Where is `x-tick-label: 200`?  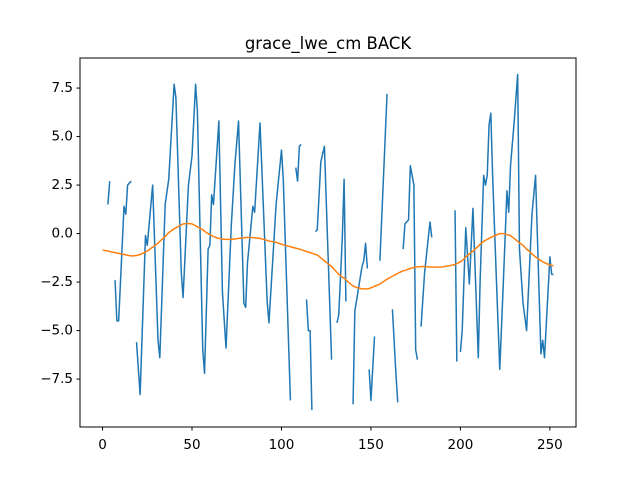
x-tick-label: 200 is located at coordinates (461, 445).